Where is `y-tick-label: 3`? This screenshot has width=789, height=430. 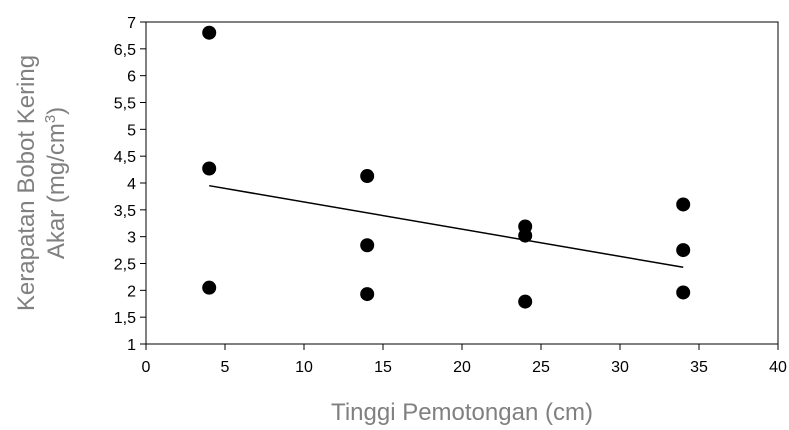
y-tick-label: 3 is located at coordinates (131, 238).